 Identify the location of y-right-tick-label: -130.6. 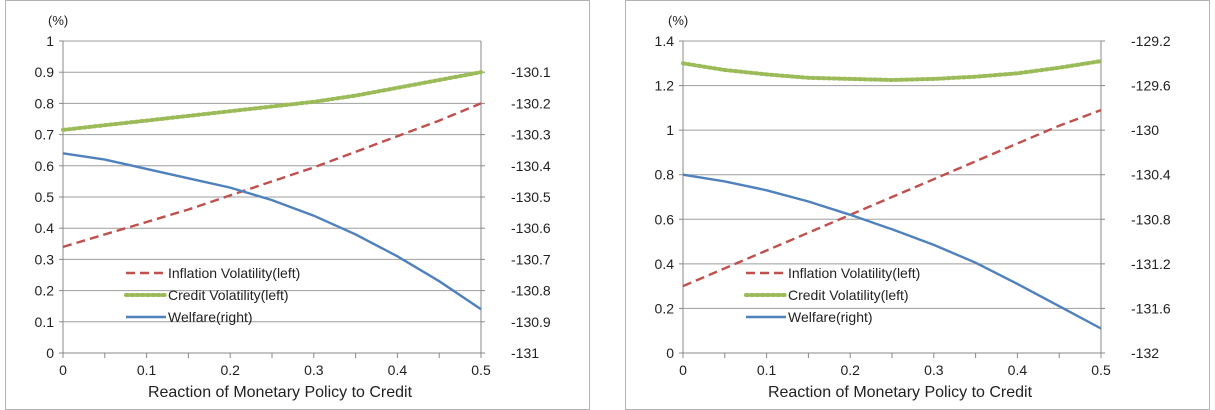
(531, 228).